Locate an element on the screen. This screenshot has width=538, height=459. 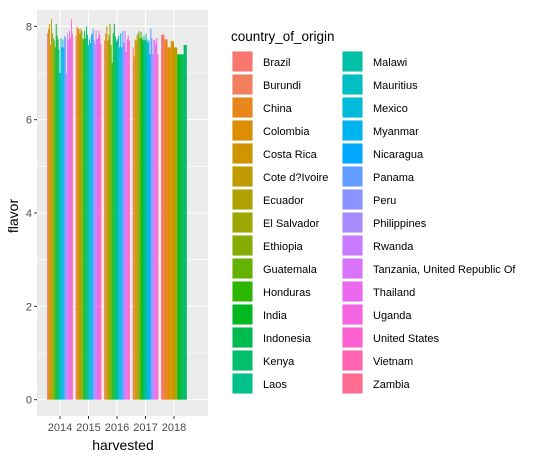
bar-2014-laos is located at coordinates (59, 224).